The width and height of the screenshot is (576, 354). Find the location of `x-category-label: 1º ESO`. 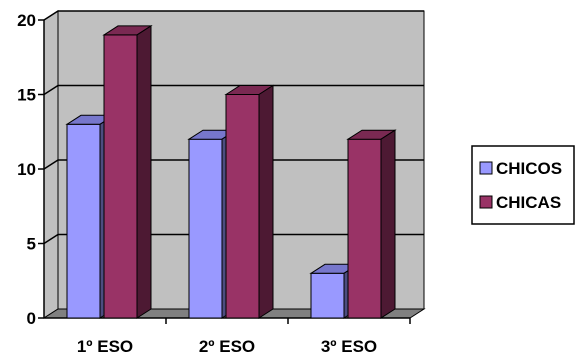

x-category-label: 1º ESO is located at coordinates (105, 345).